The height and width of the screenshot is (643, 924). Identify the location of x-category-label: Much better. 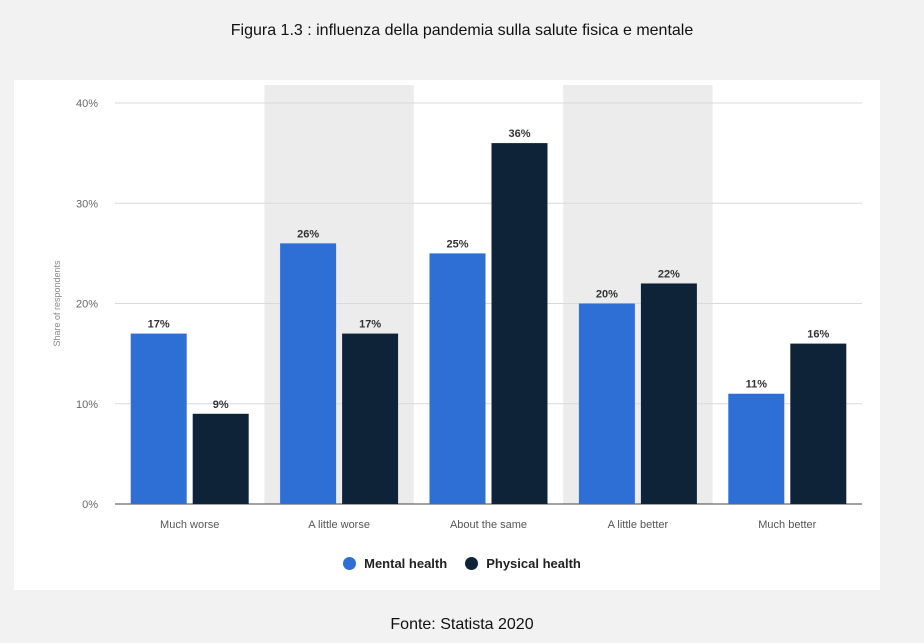
(787, 525).